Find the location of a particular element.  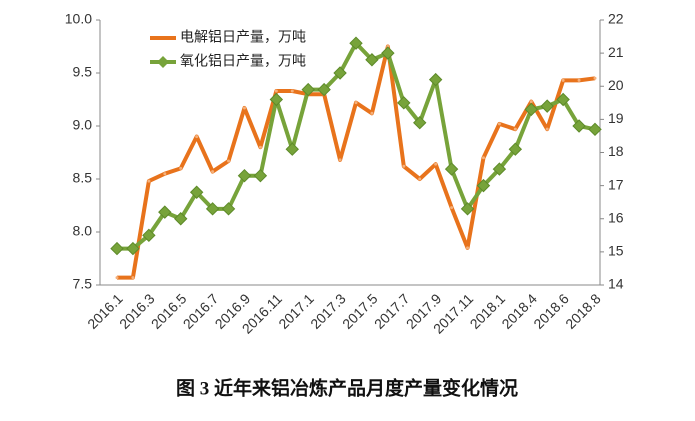

x-tick-label: 2018.8 is located at coordinates (583, 311).